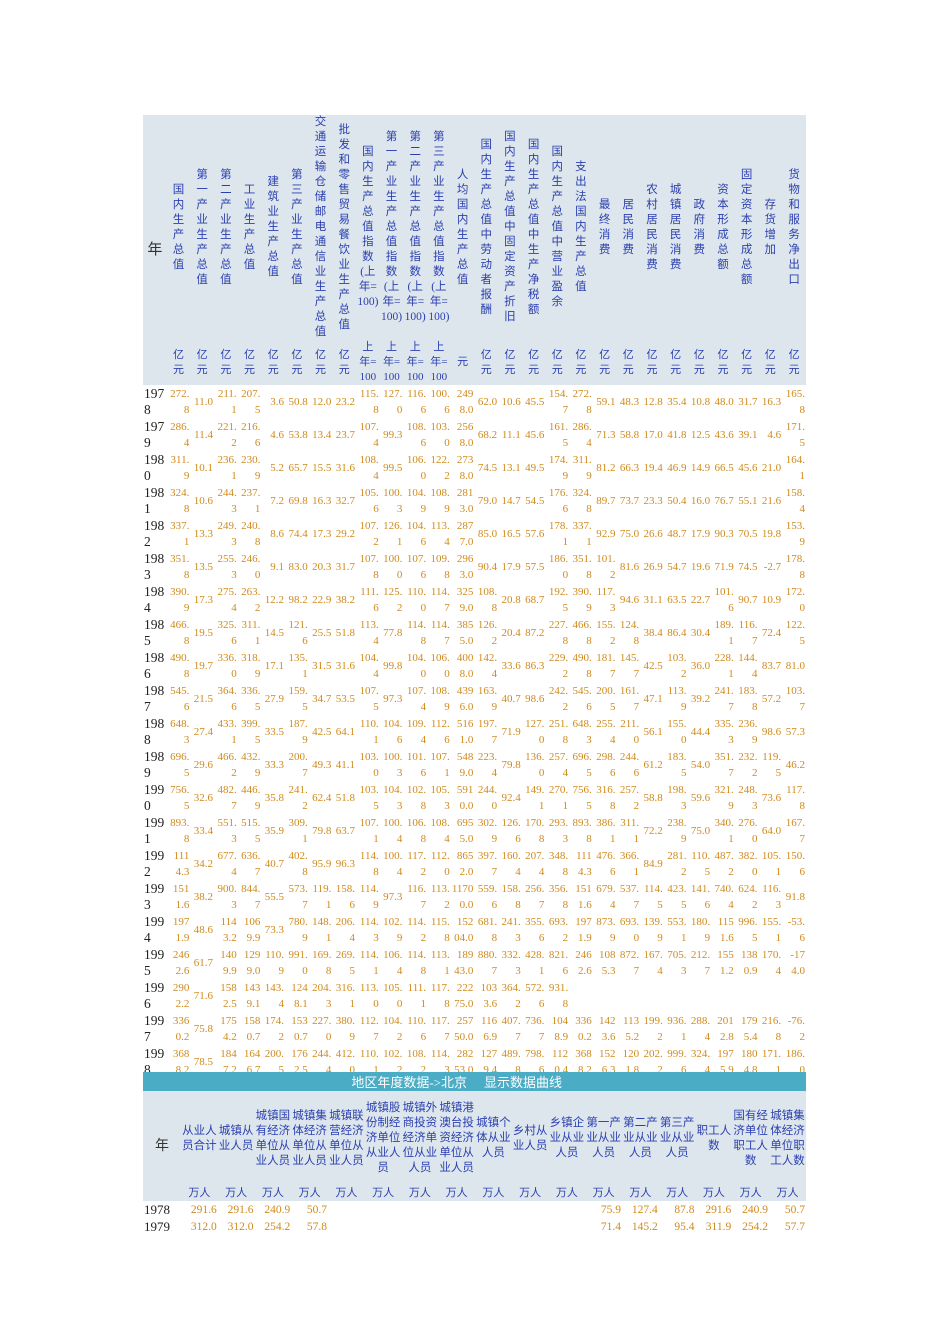 The image size is (950, 1344). Describe the element at coordinates (511, 500) in the screenshot. I see `cell: 14.7` at that location.